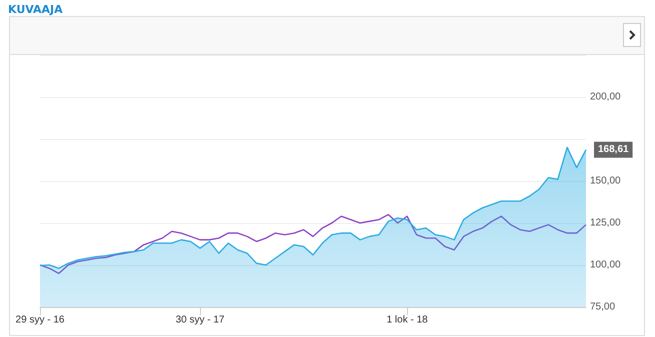 This screenshot has height=337, width=655. I want to click on data-label: 168,61, so click(614, 150).